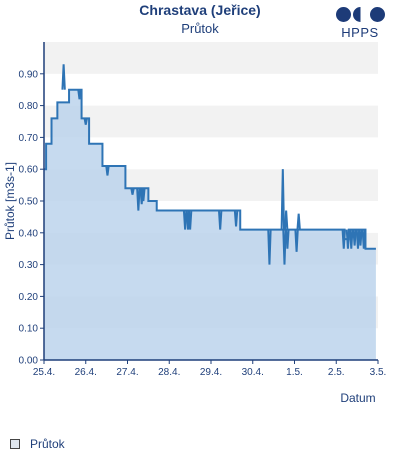 The image size is (400, 460). I want to click on x-tick-label: 30.4., so click(253, 372).